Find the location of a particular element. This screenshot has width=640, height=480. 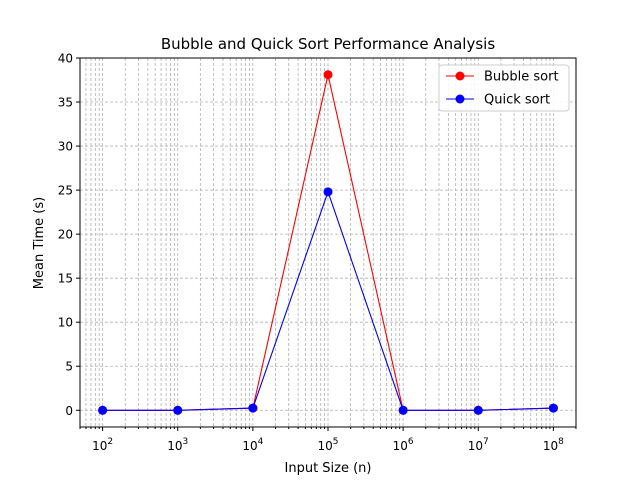

bubble-sort-point is located at coordinates (328, 75).